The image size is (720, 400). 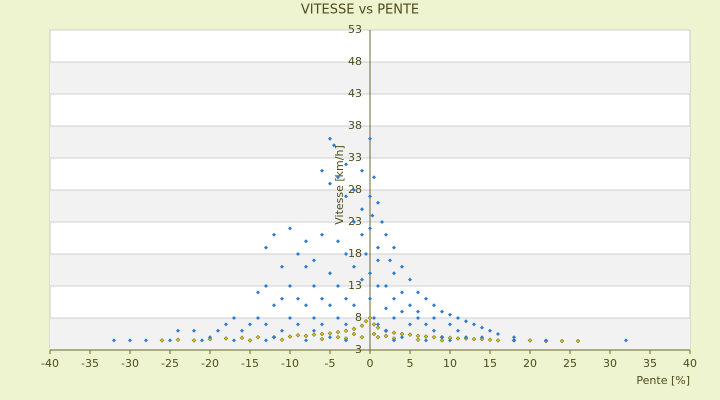 I want to click on x-tick-label: 5, so click(x=410, y=363).